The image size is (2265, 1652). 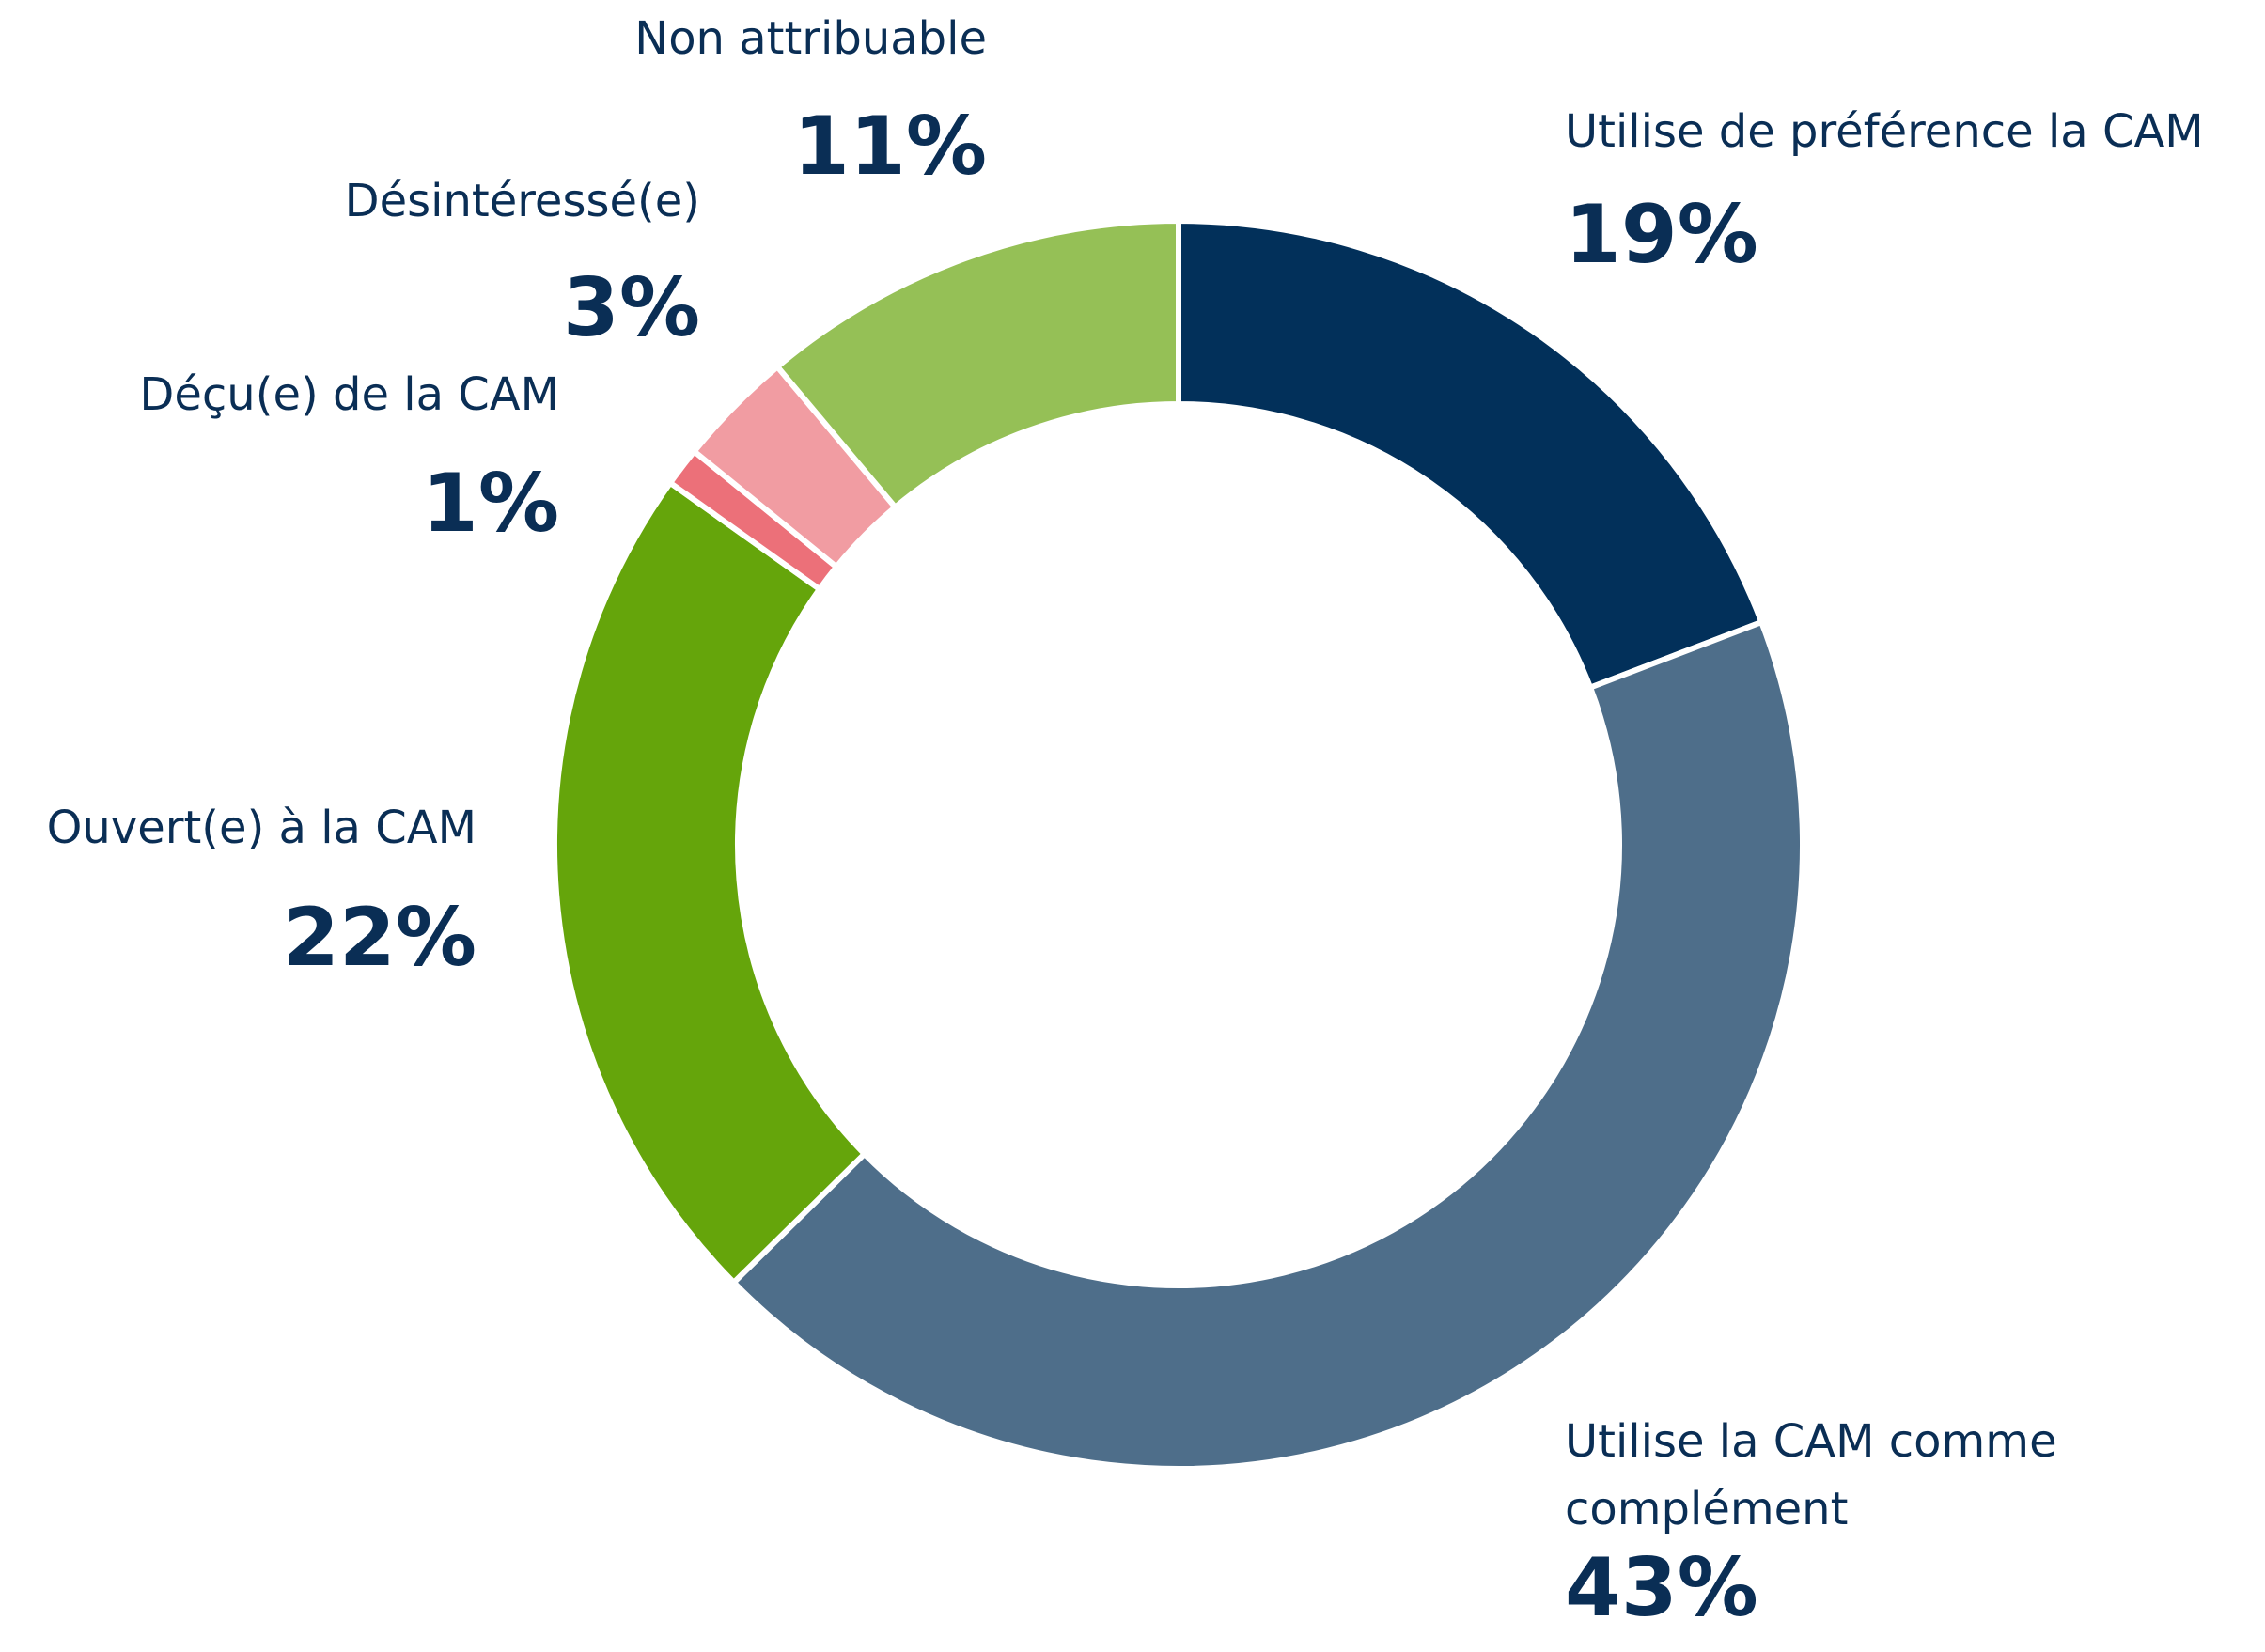 I want to click on value-label: 19%, so click(x=1661, y=235).